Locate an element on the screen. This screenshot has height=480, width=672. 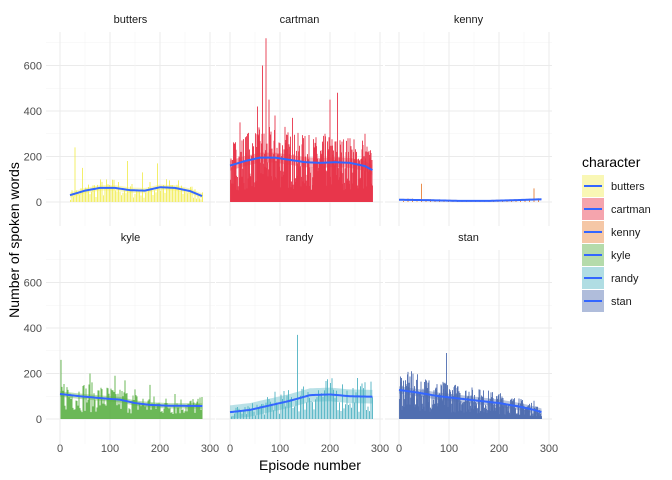
legend-label: kyle is located at coordinates (621, 256).